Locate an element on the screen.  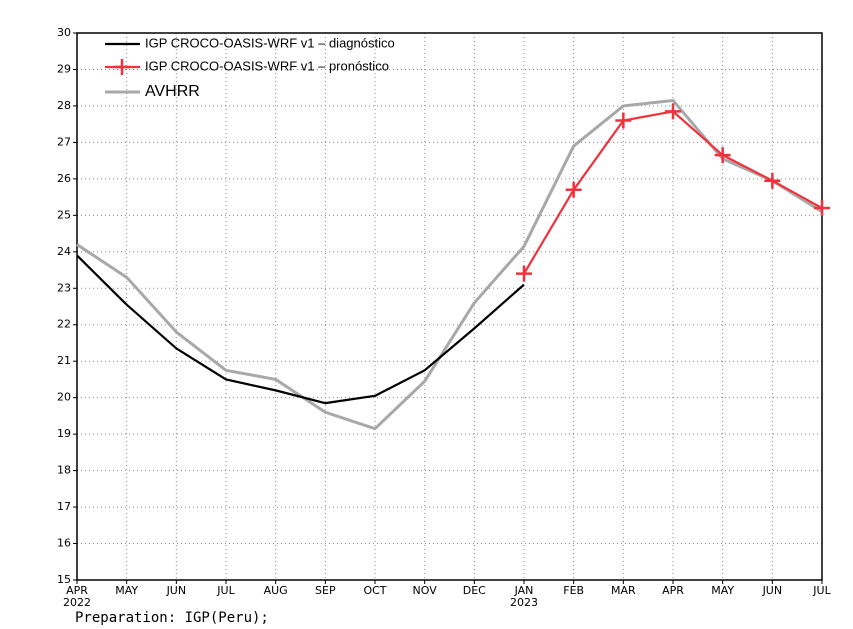
y-tick-label: 17 is located at coordinates (64, 506).